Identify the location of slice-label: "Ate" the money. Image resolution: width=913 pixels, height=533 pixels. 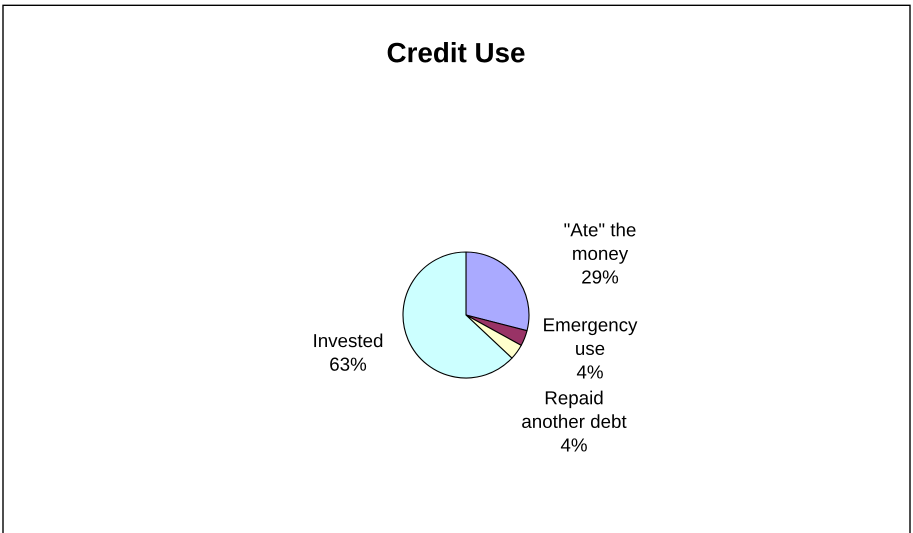
(600, 243).